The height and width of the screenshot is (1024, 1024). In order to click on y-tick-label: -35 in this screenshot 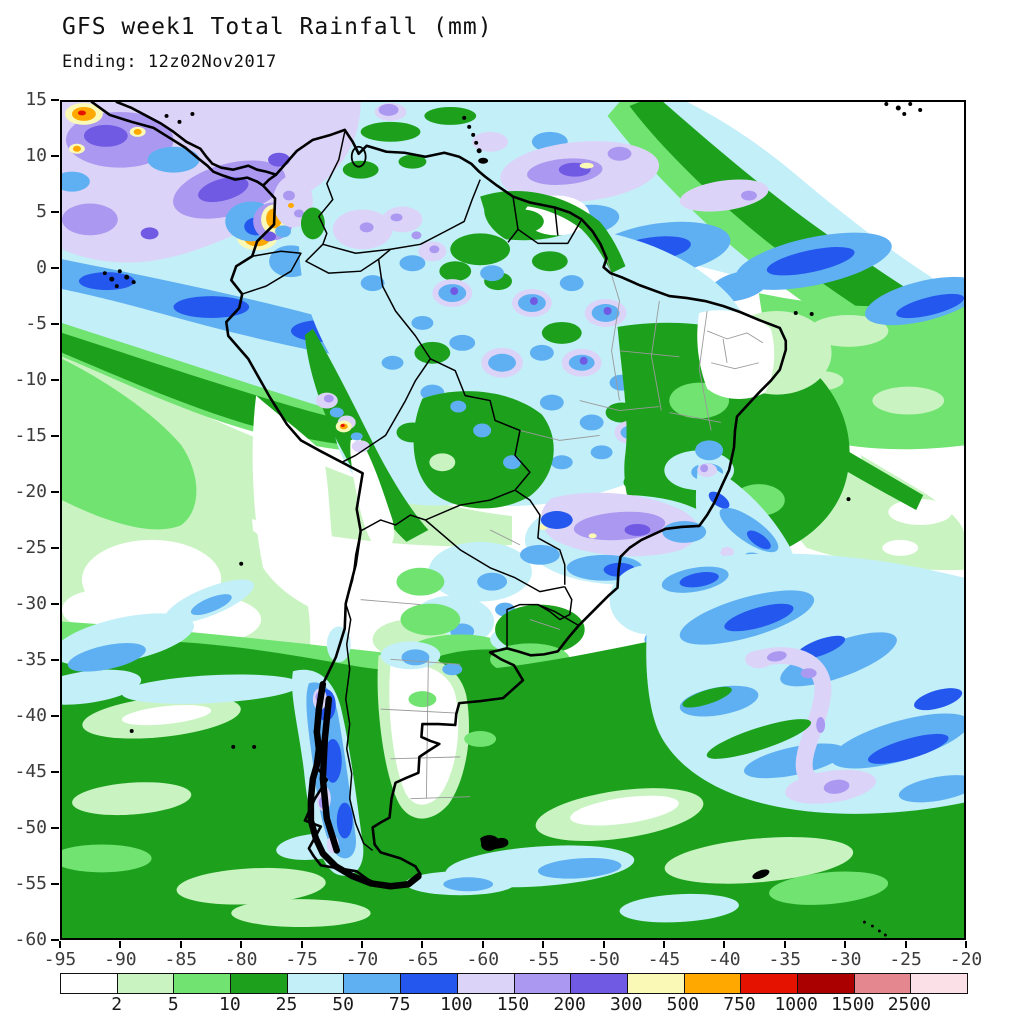, I will do `click(30, 659)`.